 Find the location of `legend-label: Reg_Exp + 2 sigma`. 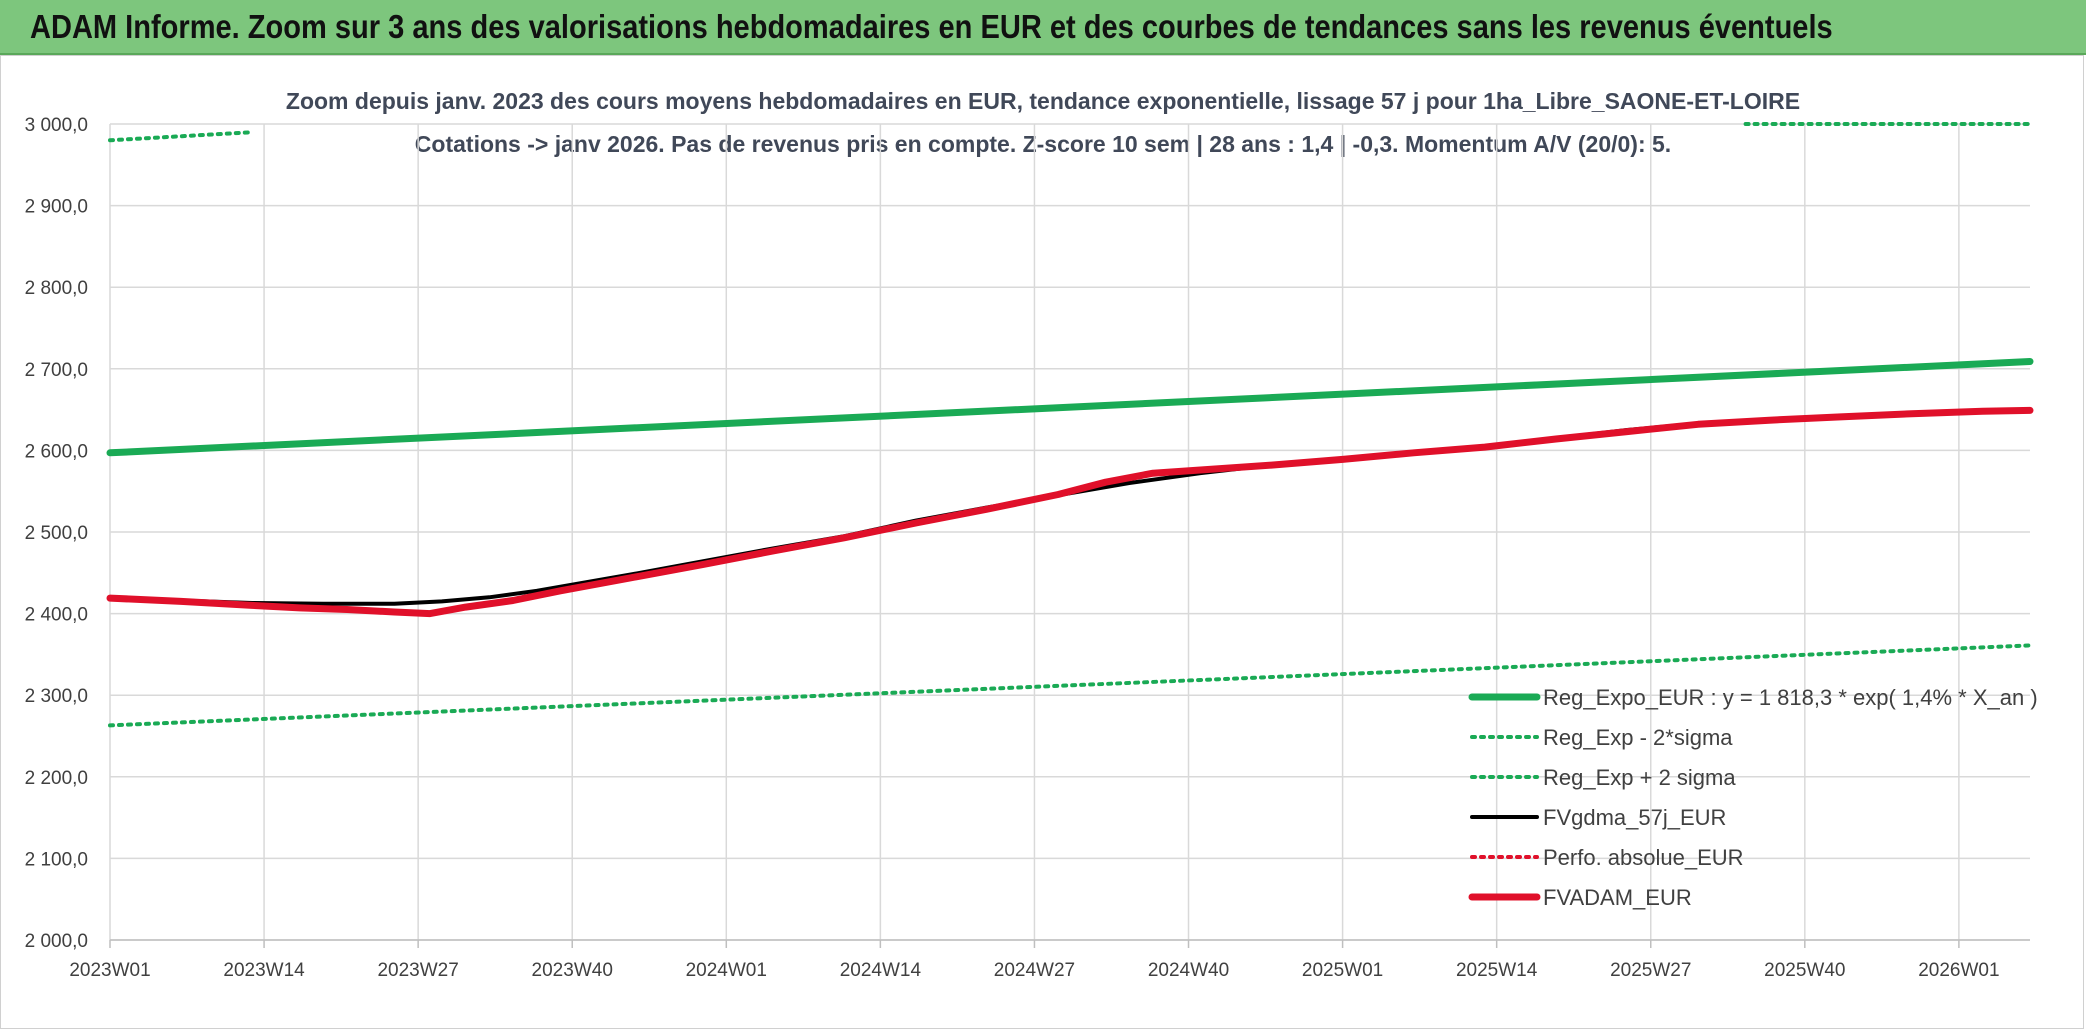

legend-label: Reg_Exp + 2 sigma is located at coordinates (1639, 777).